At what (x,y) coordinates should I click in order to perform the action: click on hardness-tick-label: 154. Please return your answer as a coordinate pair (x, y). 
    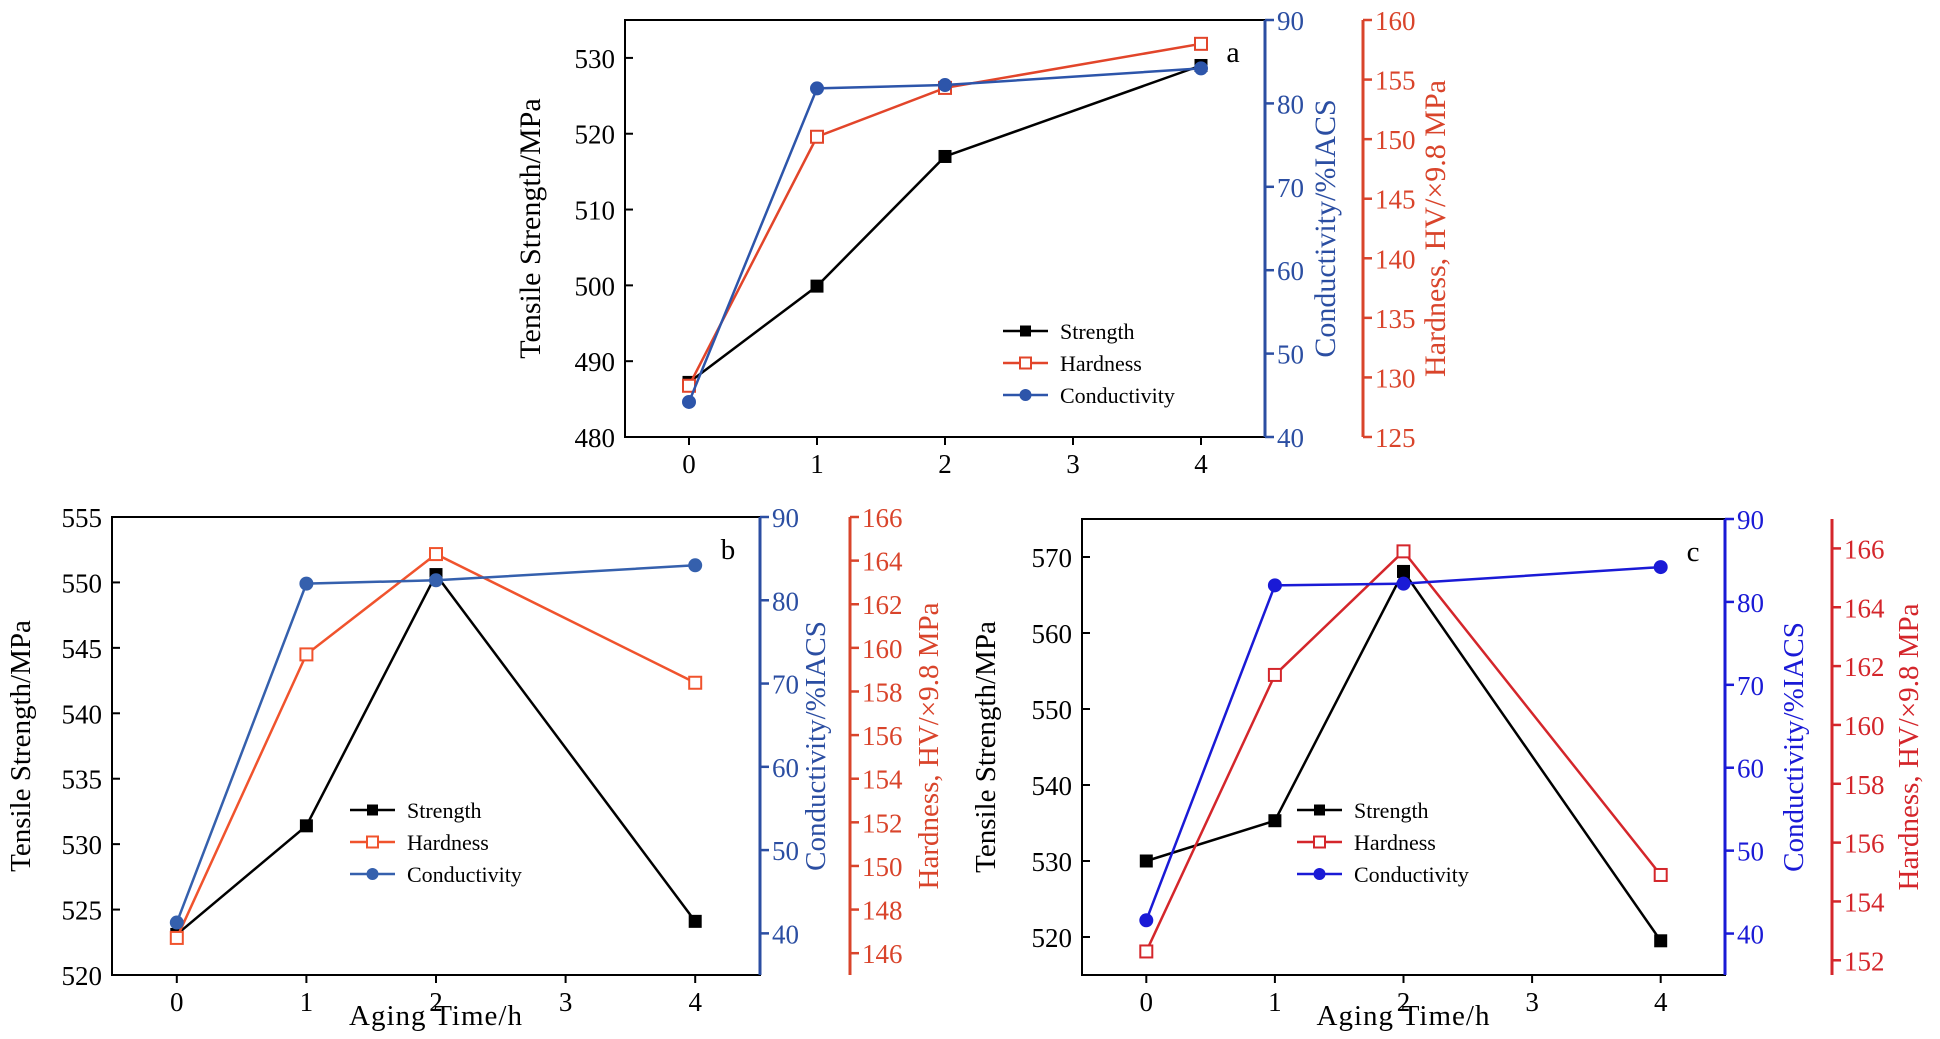
    Looking at the image, I should click on (1864, 902).